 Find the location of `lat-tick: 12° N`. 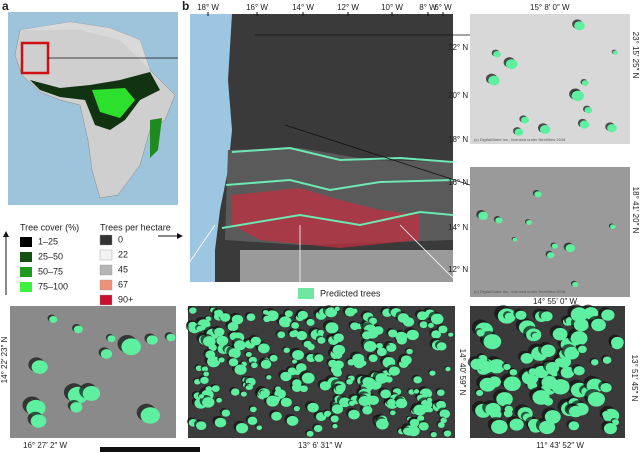

lat-tick: 12° N is located at coordinates (458, 269).